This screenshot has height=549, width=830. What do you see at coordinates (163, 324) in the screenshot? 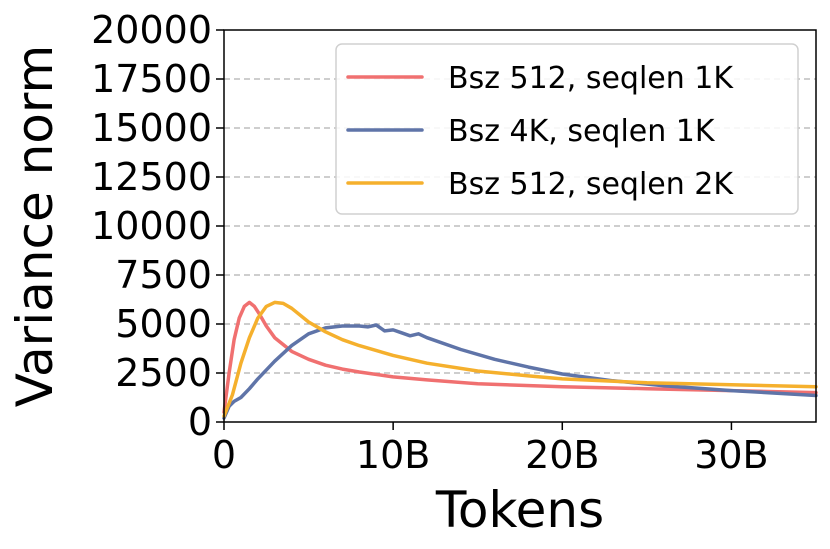
I see `y-tick-label: 5000` at bounding box center [163, 324].